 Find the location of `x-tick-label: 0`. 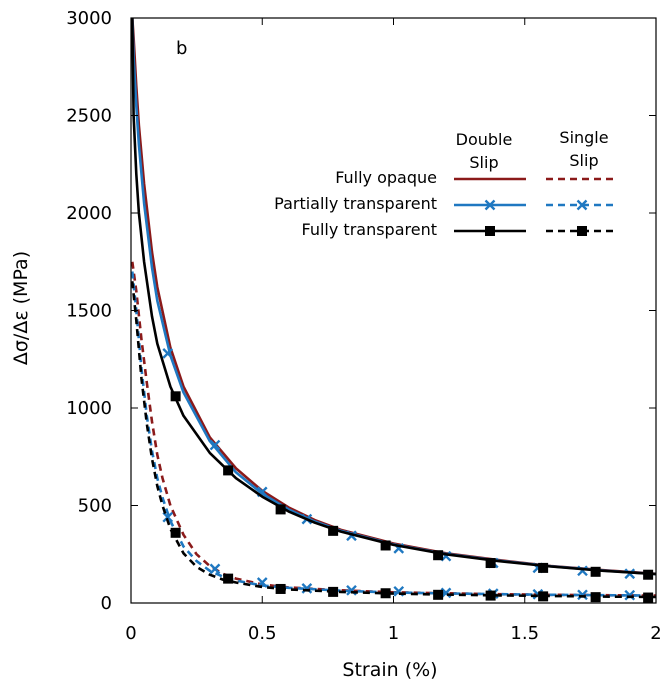

x-tick-label: 0 is located at coordinates (130, 633).